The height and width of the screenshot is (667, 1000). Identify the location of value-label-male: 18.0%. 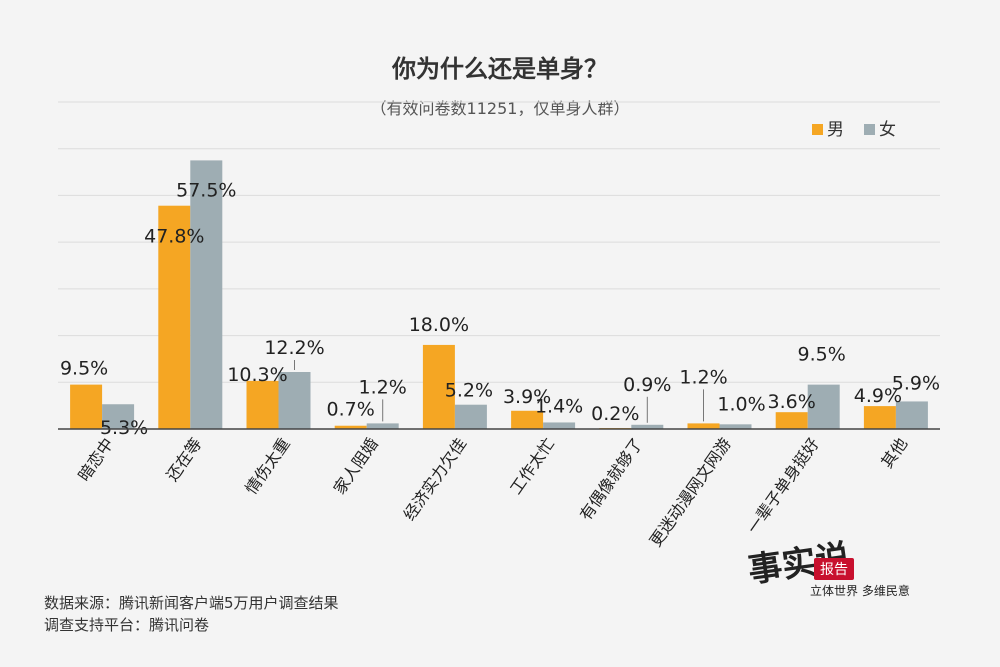
(439, 325).